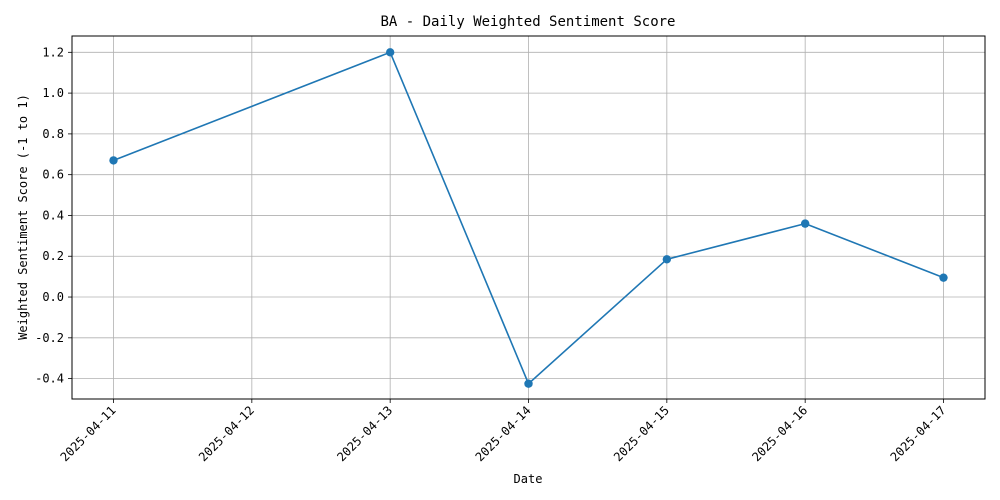 This screenshot has width=1000, height=500. Describe the element at coordinates (53, 175) in the screenshot. I see `y-tick-label: 0.6` at that location.